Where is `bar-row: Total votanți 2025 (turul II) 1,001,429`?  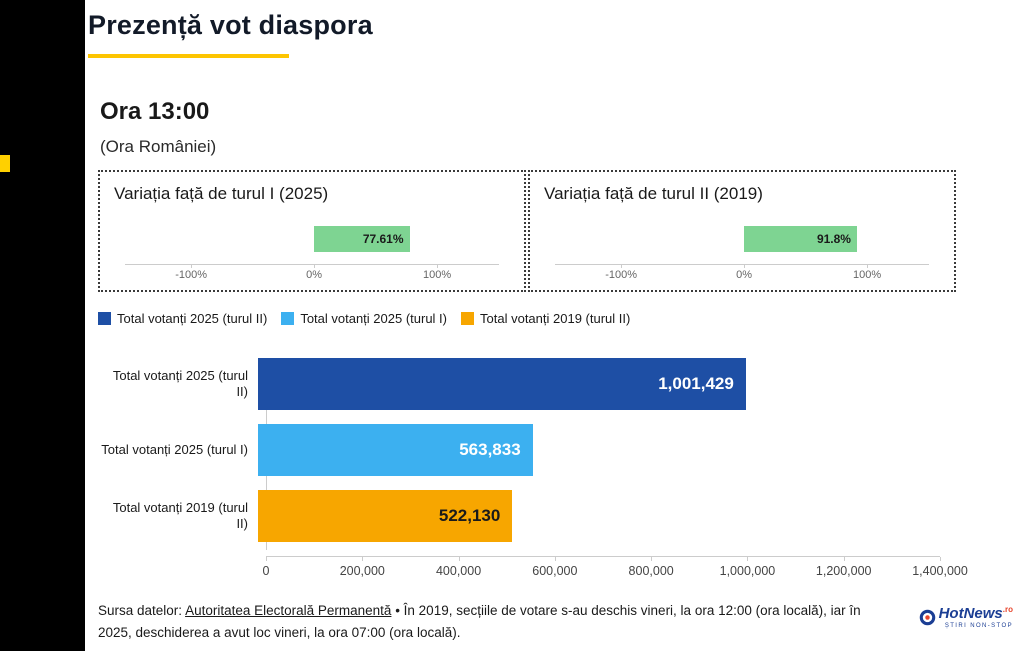
bar-row: Total votanți 2025 (turul II) 1,001,429 is located at coordinates (519, 384).